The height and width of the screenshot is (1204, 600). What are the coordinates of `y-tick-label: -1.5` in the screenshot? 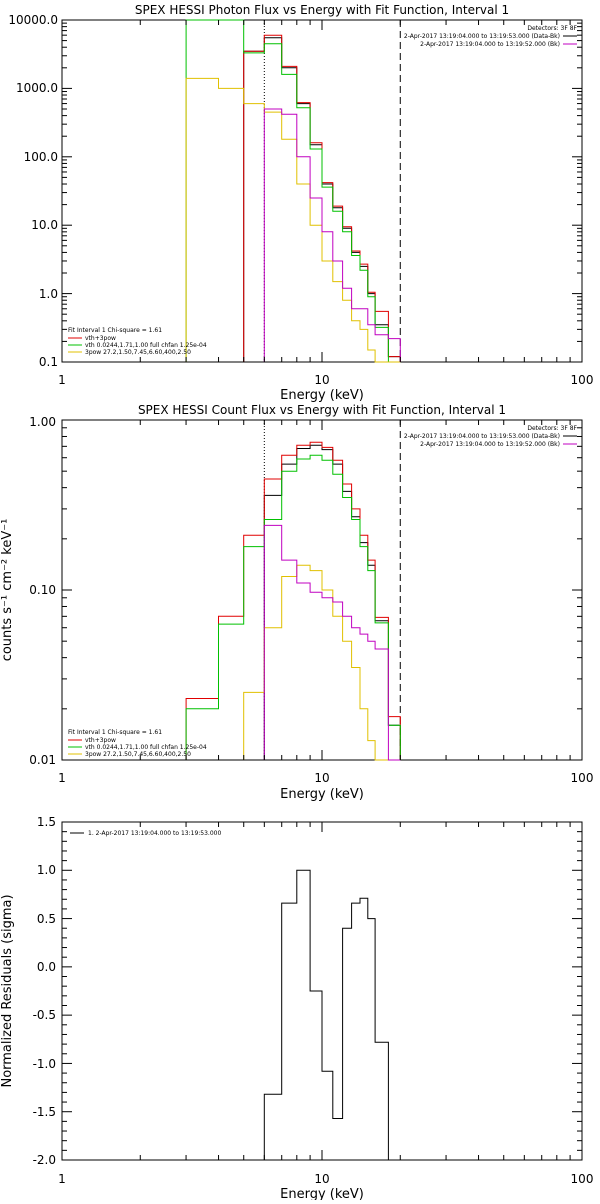 It's located at (44, 1112).